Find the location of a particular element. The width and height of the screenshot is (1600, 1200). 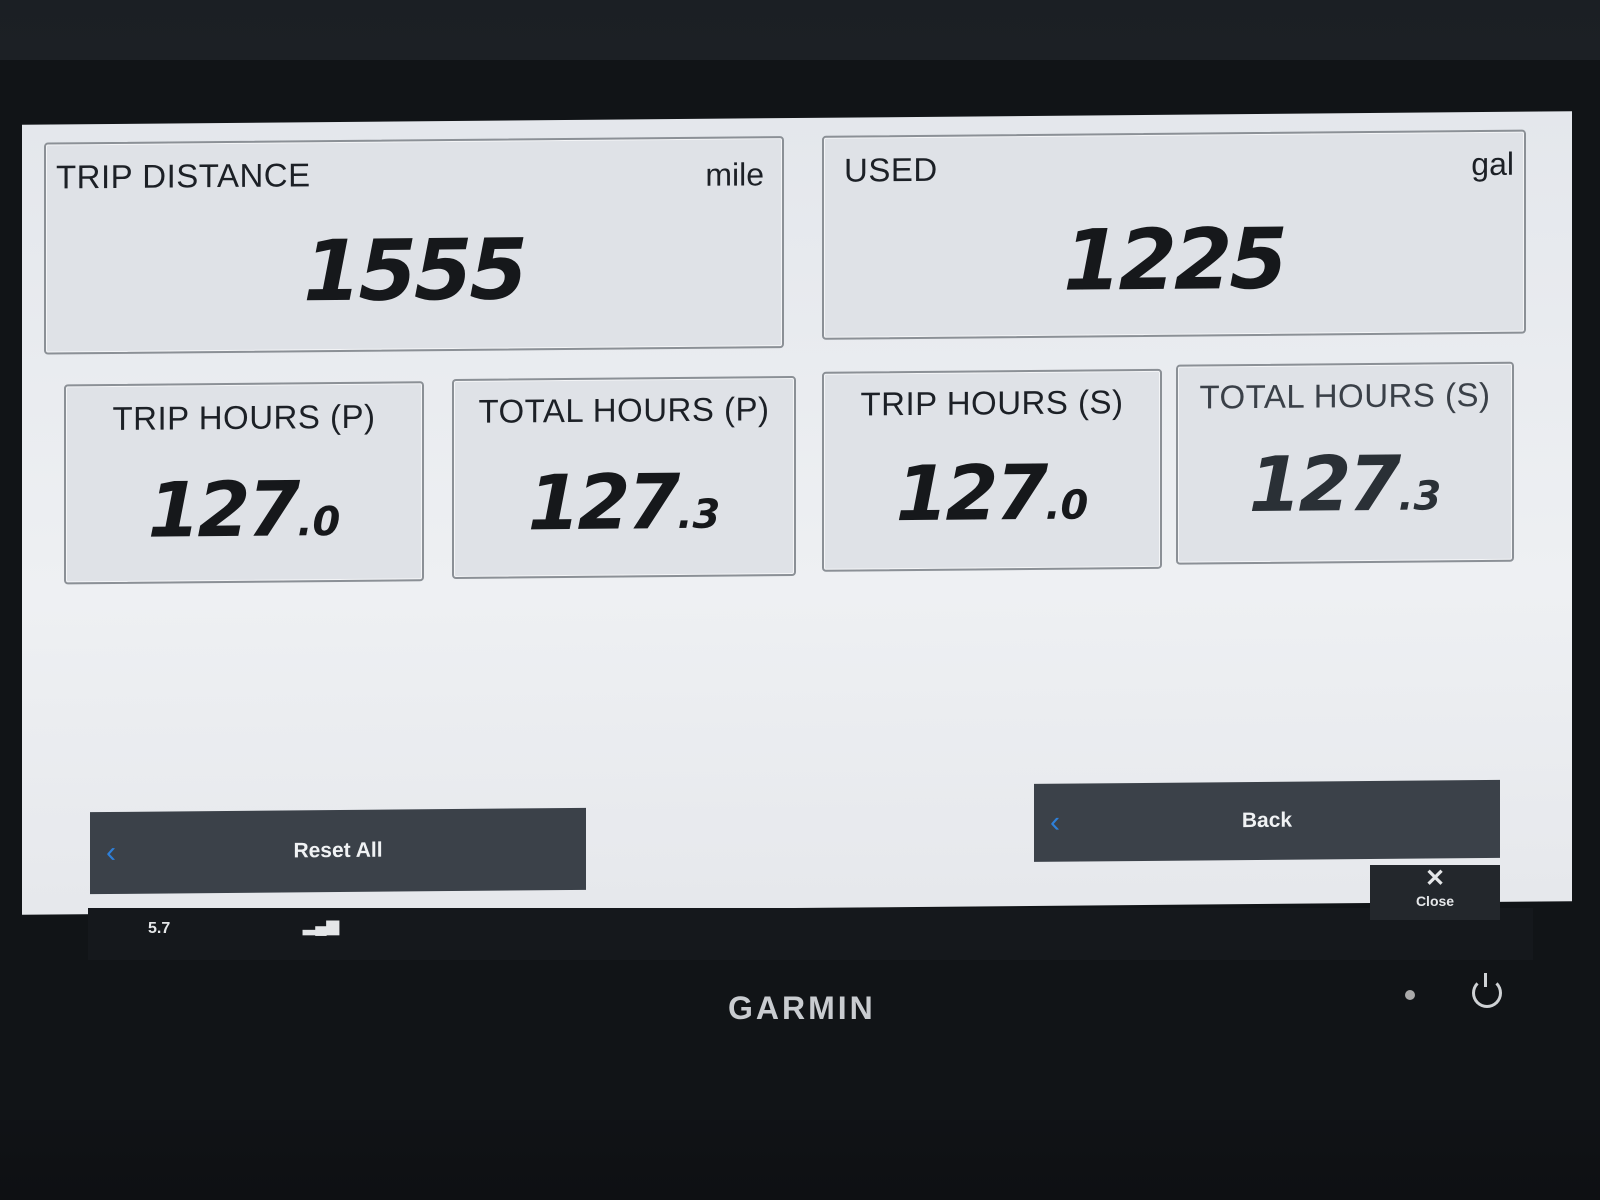

button-label: Back is located at coordinates (1267, 820).